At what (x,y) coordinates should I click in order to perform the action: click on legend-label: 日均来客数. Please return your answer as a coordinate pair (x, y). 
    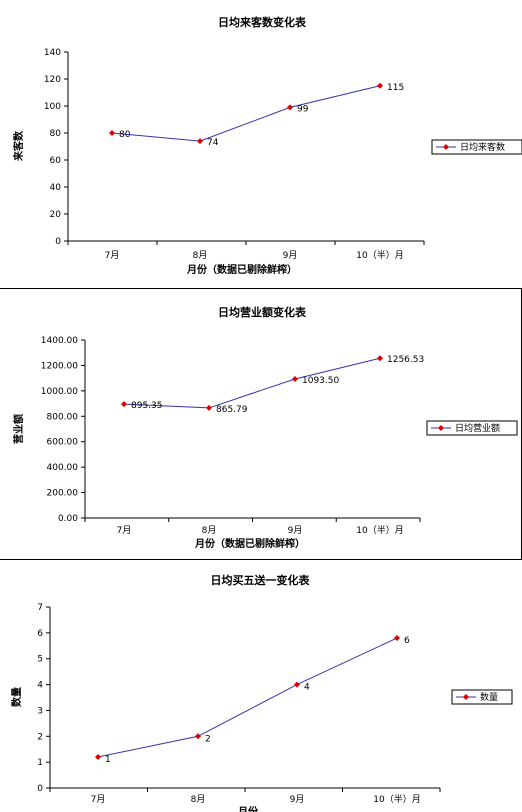
    Looking at the image, I should click on (482, 147).